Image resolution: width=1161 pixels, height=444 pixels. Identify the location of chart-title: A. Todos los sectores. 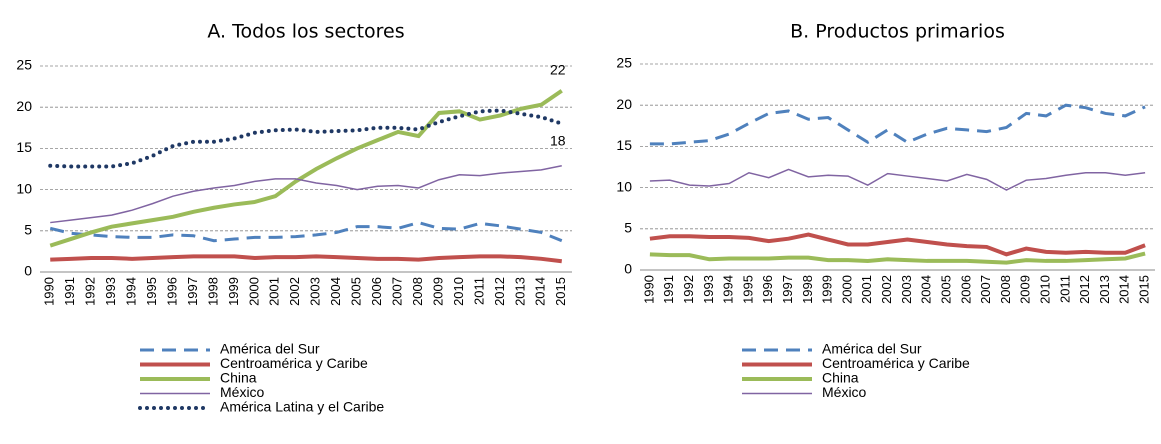
(305, 32).